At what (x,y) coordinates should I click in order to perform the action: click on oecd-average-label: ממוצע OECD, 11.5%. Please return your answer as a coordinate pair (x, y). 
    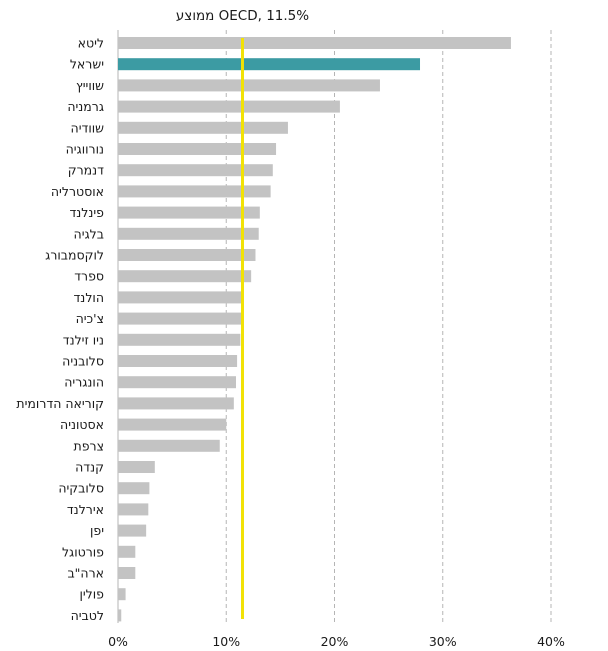
    Looking at the image, I should click on (242, 16).